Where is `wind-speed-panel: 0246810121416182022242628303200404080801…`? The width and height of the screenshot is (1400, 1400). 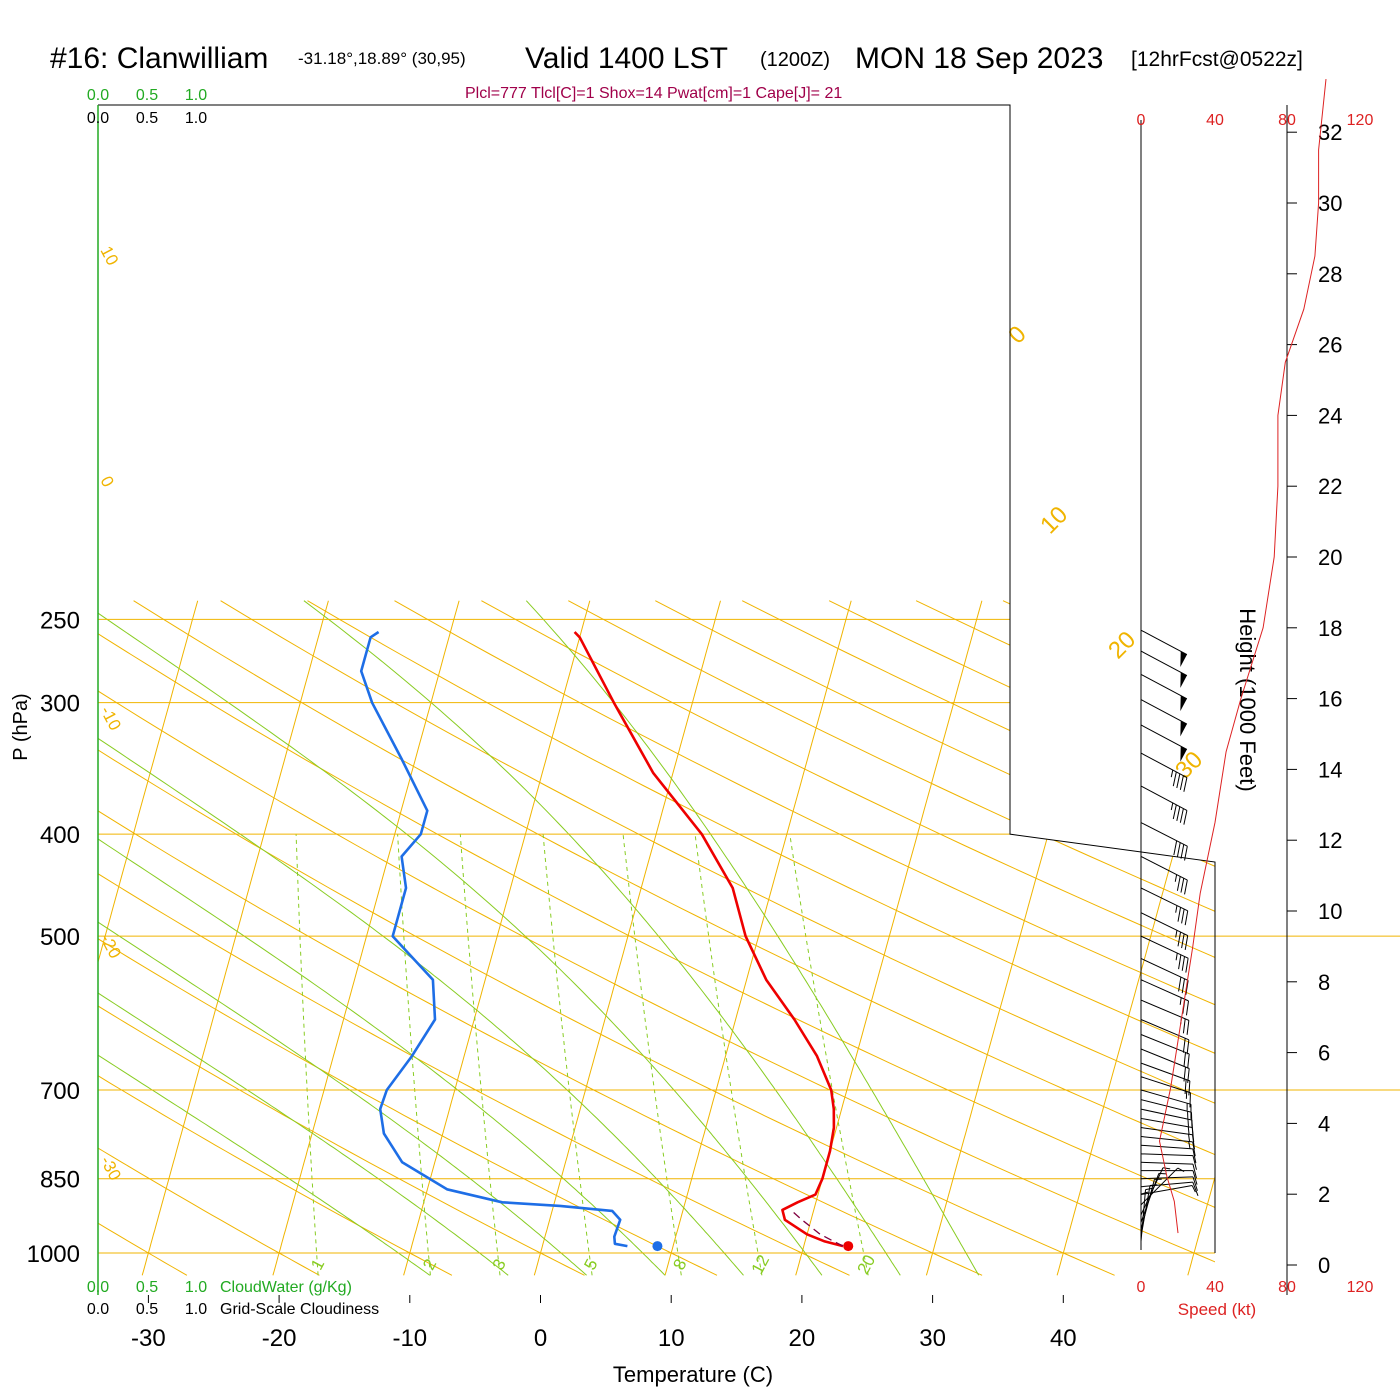
wind-speed-panel: 0246810121416182022242628303200404080801… is located at coordinates (1255, 687).